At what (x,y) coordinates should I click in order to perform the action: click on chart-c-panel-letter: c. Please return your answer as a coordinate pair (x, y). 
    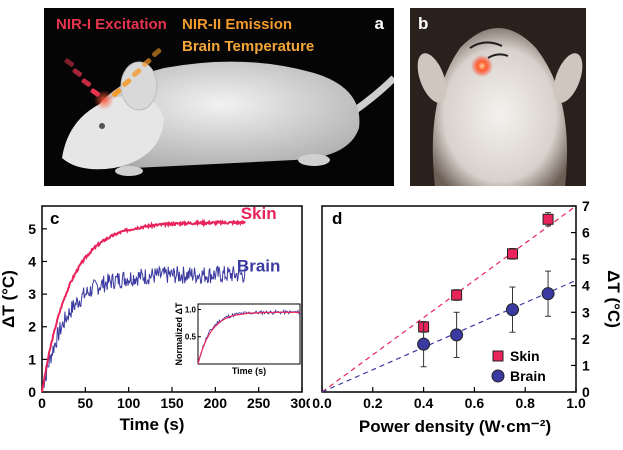
    Looking at the image, I should click on (54, 218).